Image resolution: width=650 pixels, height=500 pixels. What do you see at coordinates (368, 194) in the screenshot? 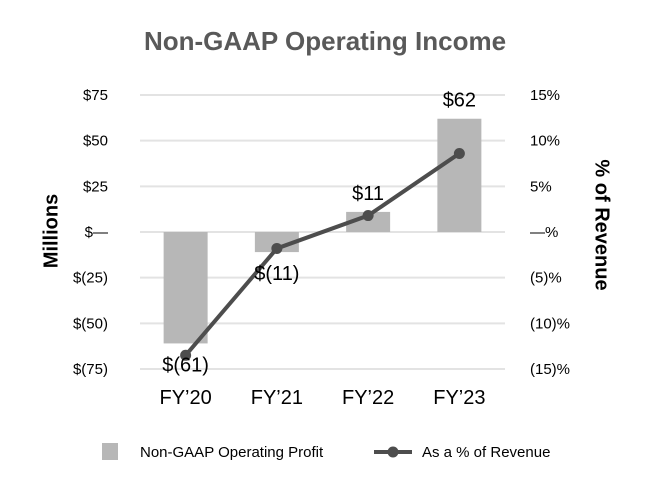
I see `data-label: $11` at bounding box center [368, 194].